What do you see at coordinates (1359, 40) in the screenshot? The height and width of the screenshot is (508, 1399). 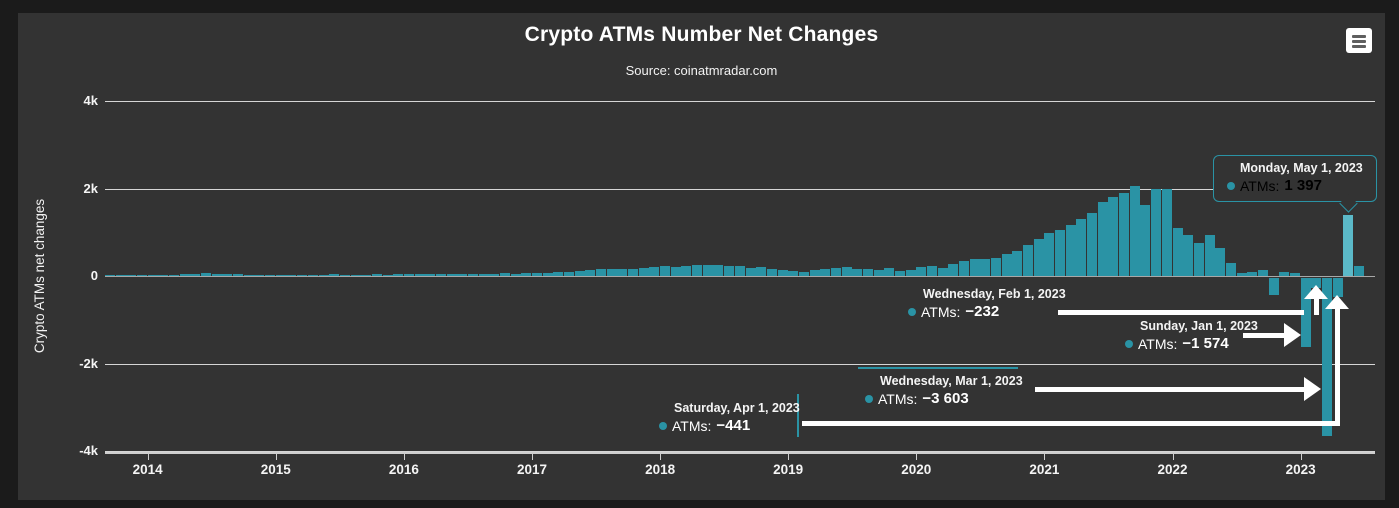 I see `context-menu-button` at bounding box center [1359, 40].